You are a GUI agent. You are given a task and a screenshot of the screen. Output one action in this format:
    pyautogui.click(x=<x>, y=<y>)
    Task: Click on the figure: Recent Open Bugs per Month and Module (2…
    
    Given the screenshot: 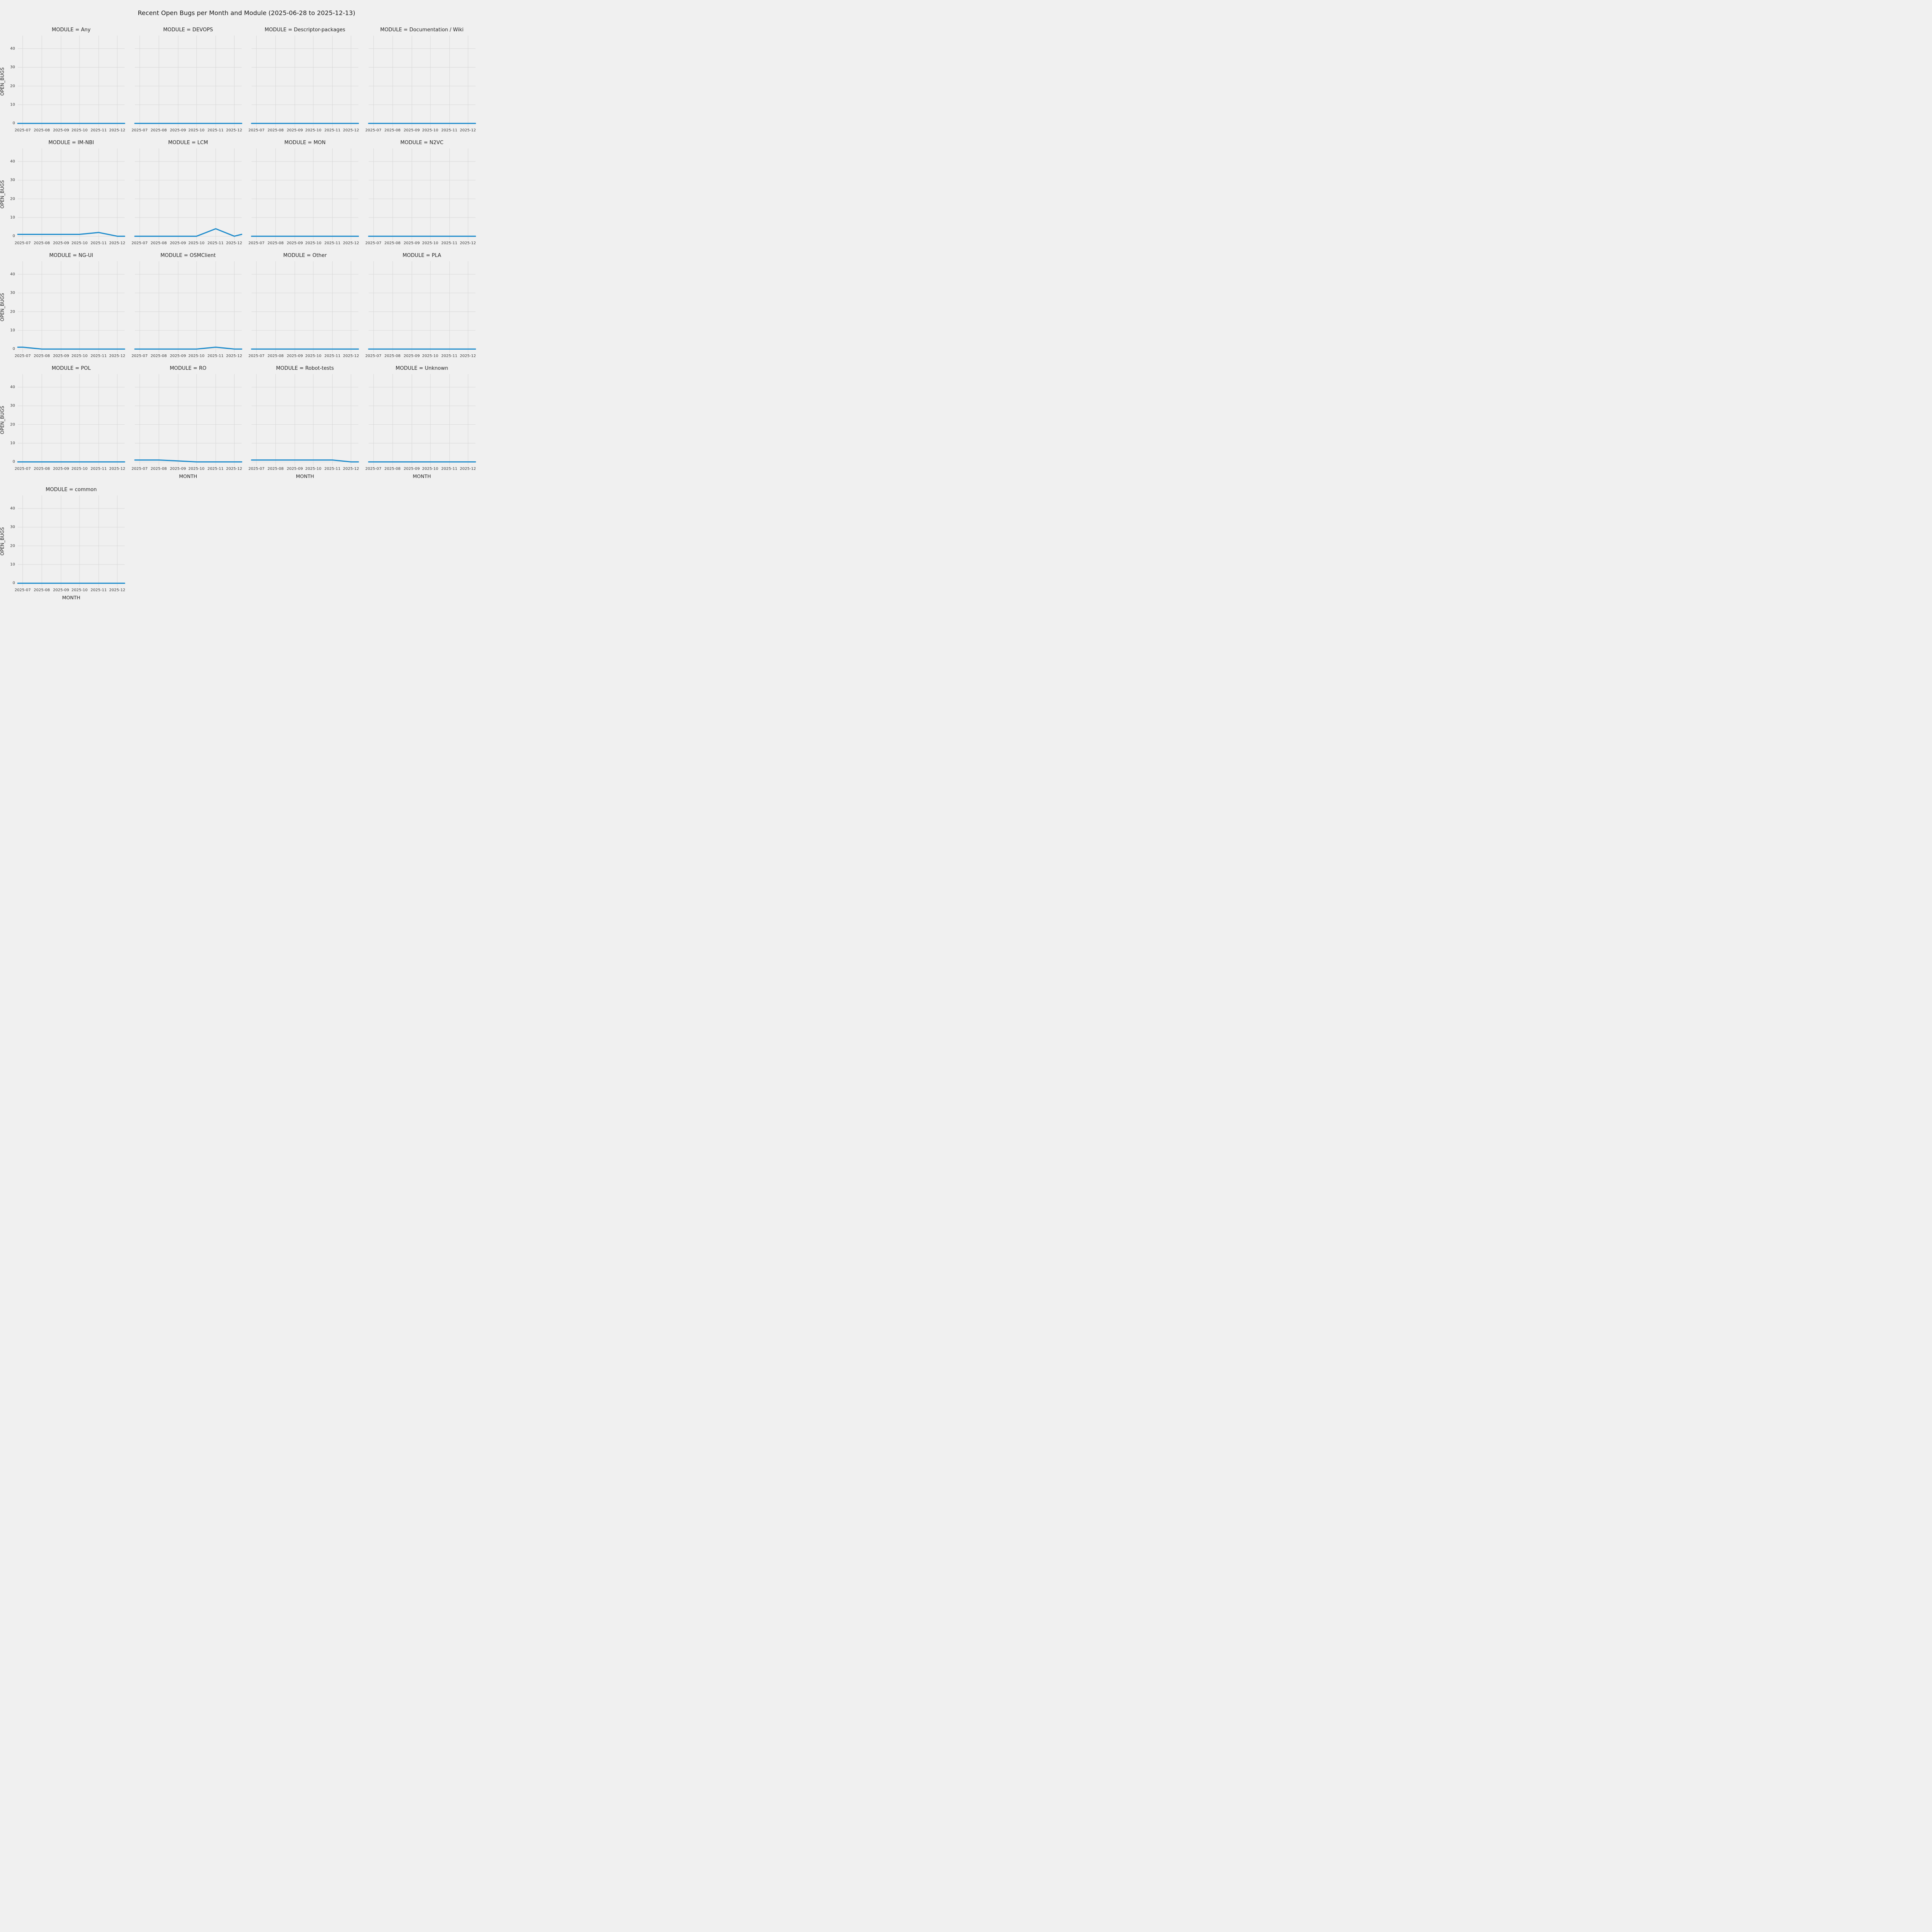 What is the action you would take?
    pyautogui.click(x=239, y=305)
    